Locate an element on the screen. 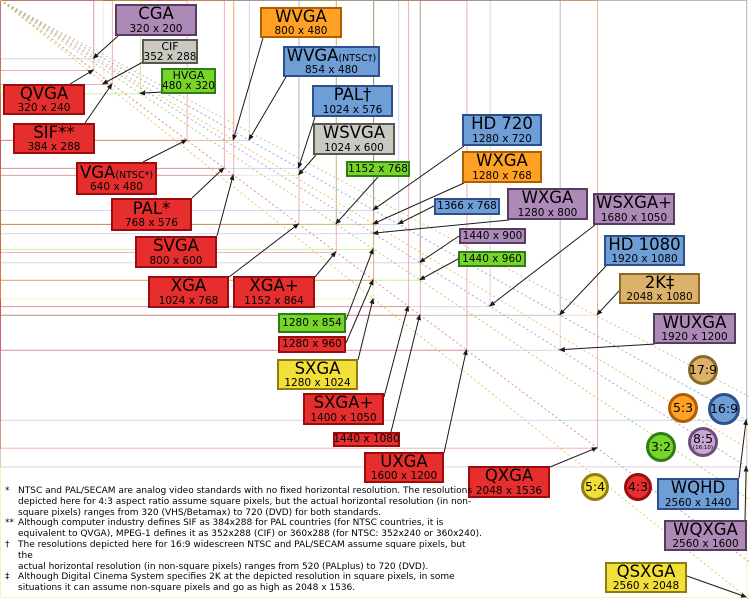 The width and height of the screenshot is (749, 599). resolution-label-pal: PAL* 768 x 576 is located at coordinates (151, 214).